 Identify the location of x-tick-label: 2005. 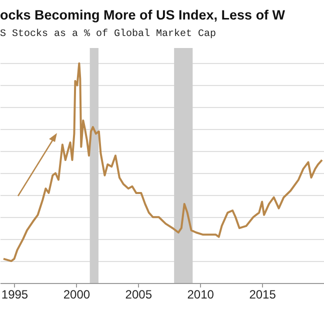
(138, 295).